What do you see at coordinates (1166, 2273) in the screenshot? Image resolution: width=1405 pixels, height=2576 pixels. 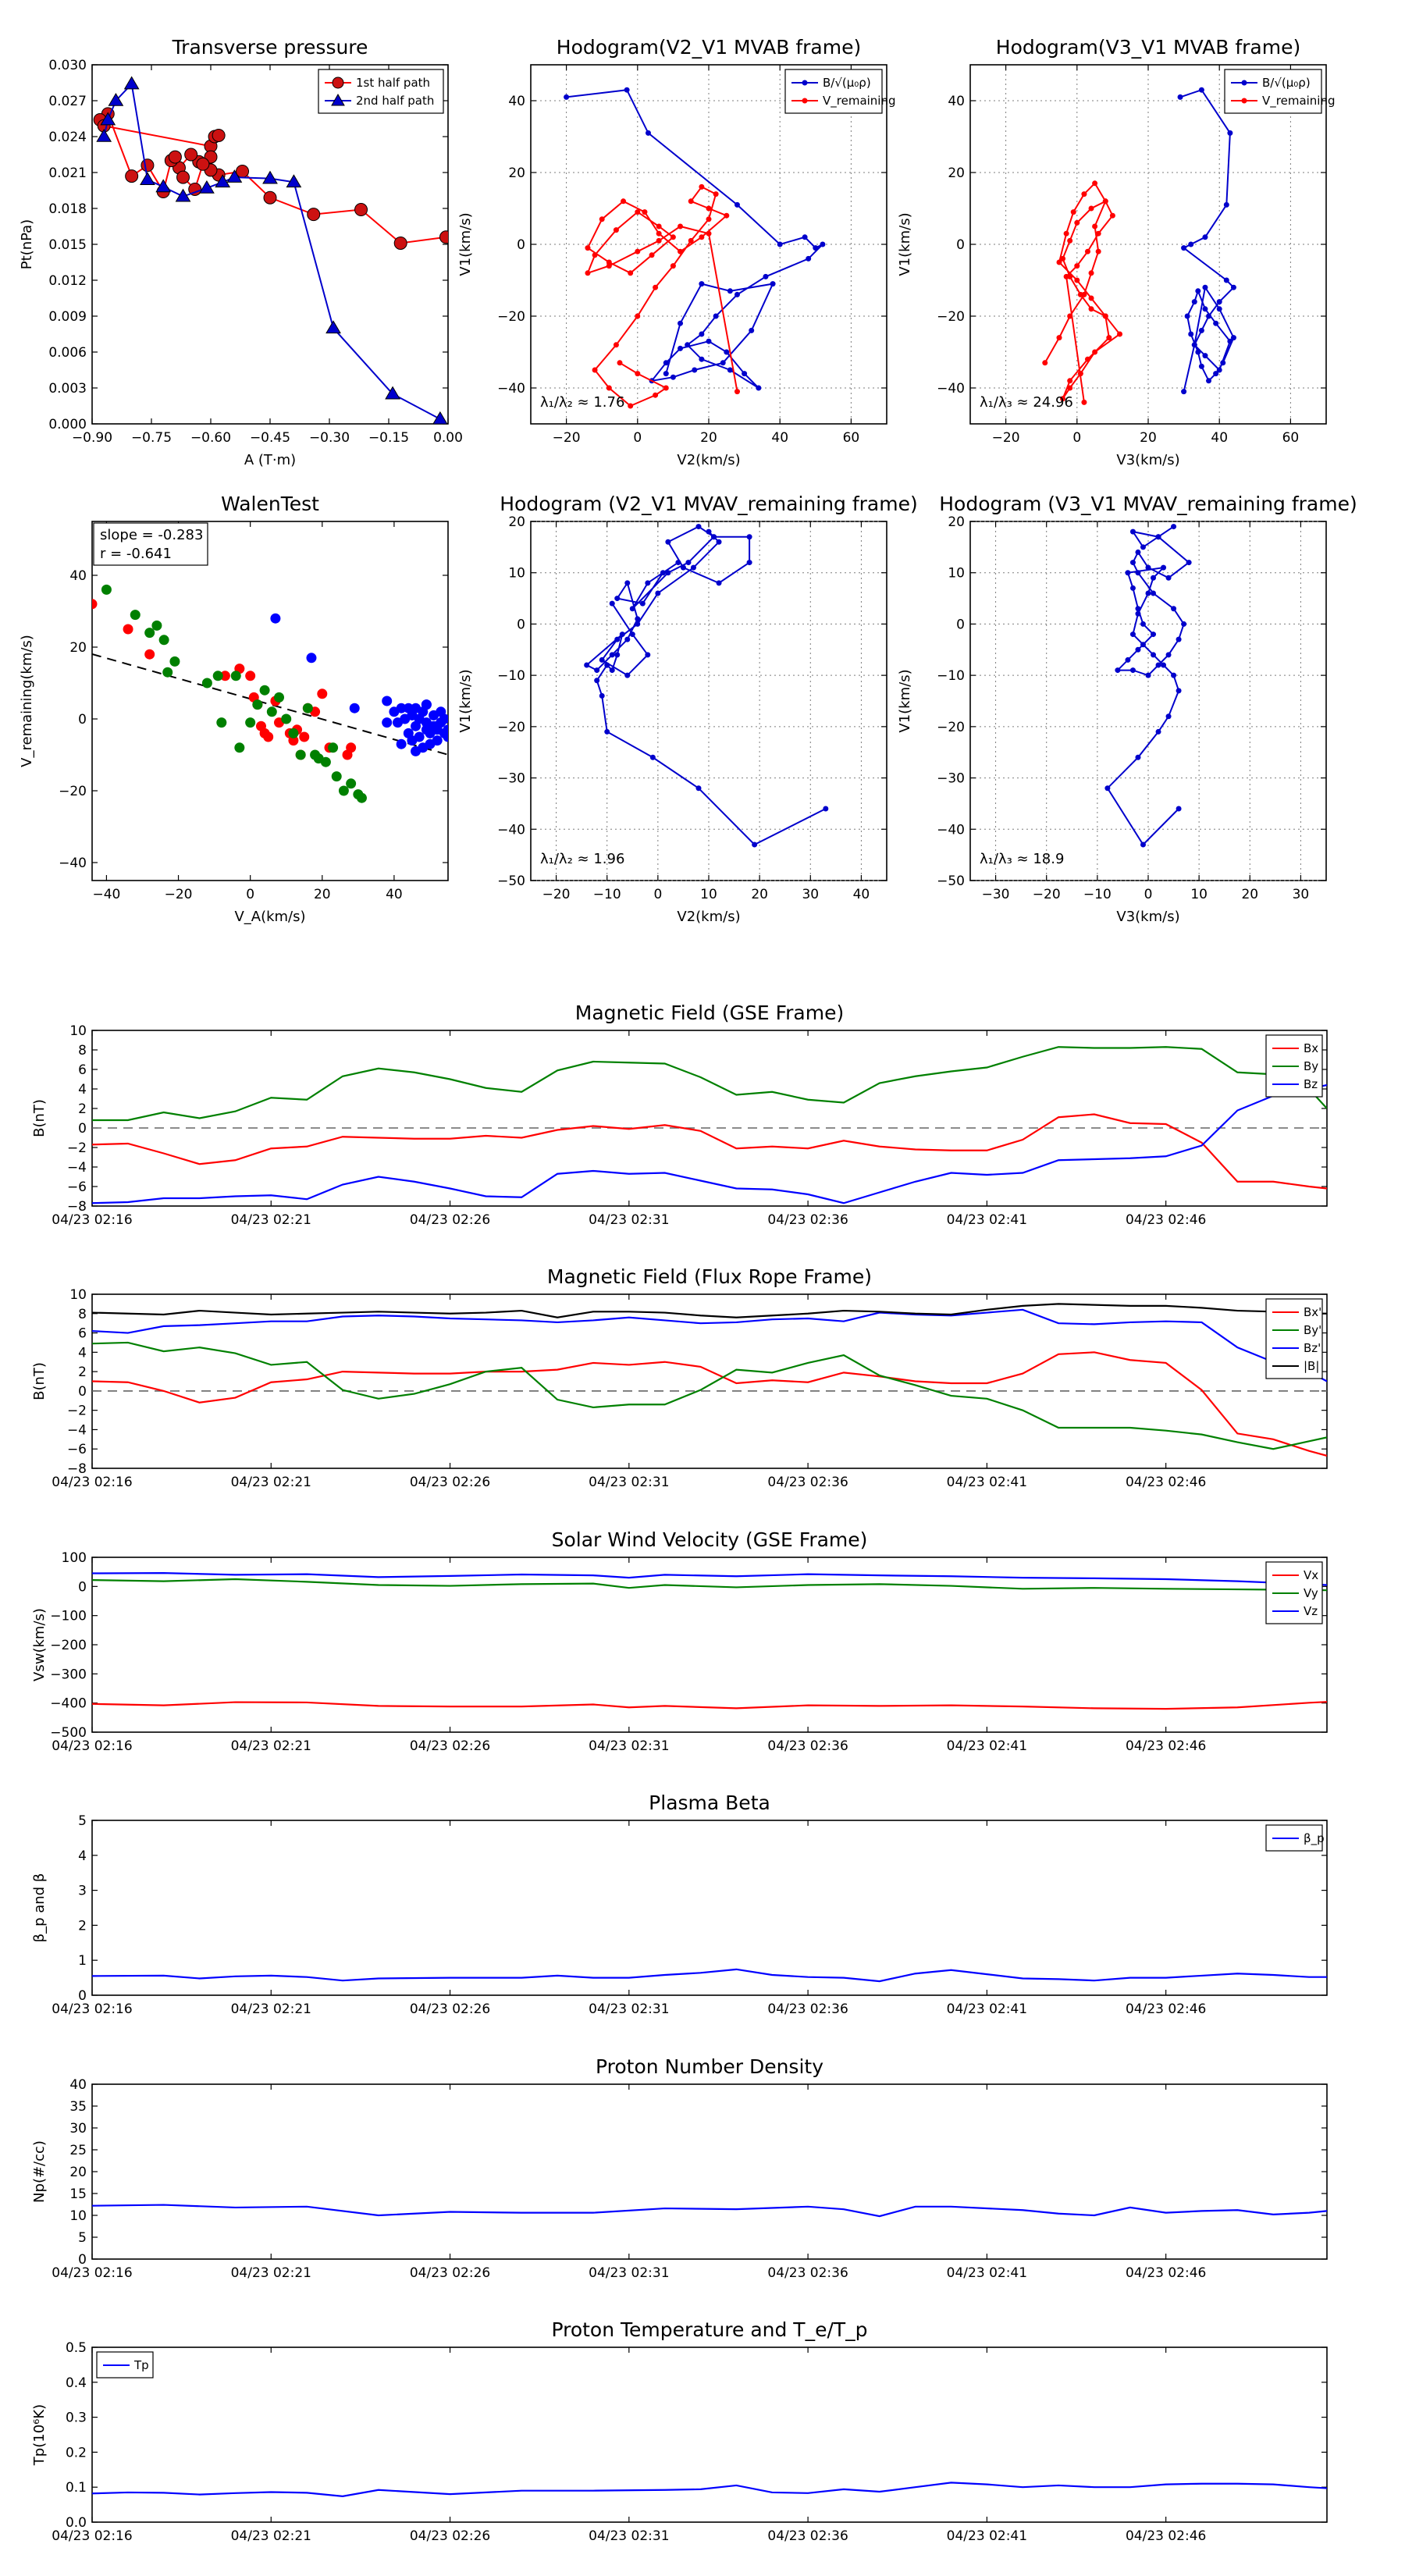 I see `x-tick-label: 04/23 02:46` at bounding box center [1166, 2273].